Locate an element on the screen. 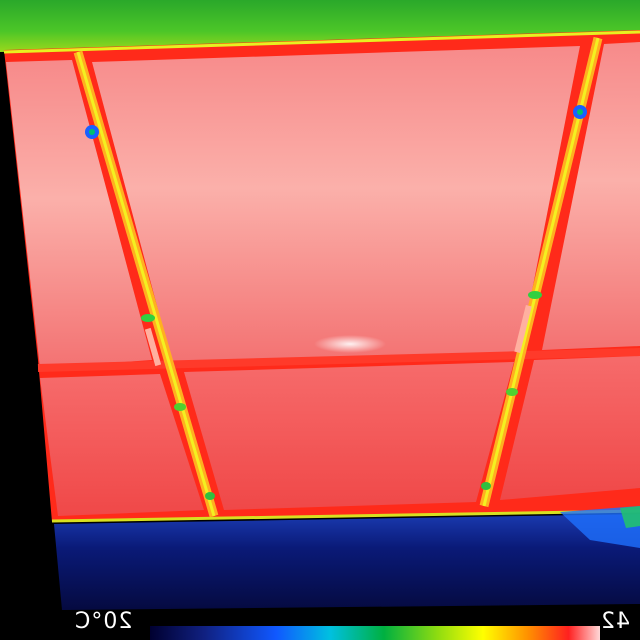 The height and width of the screenshot is (640, 640). shadow-area is located at coordinates (347, 562).